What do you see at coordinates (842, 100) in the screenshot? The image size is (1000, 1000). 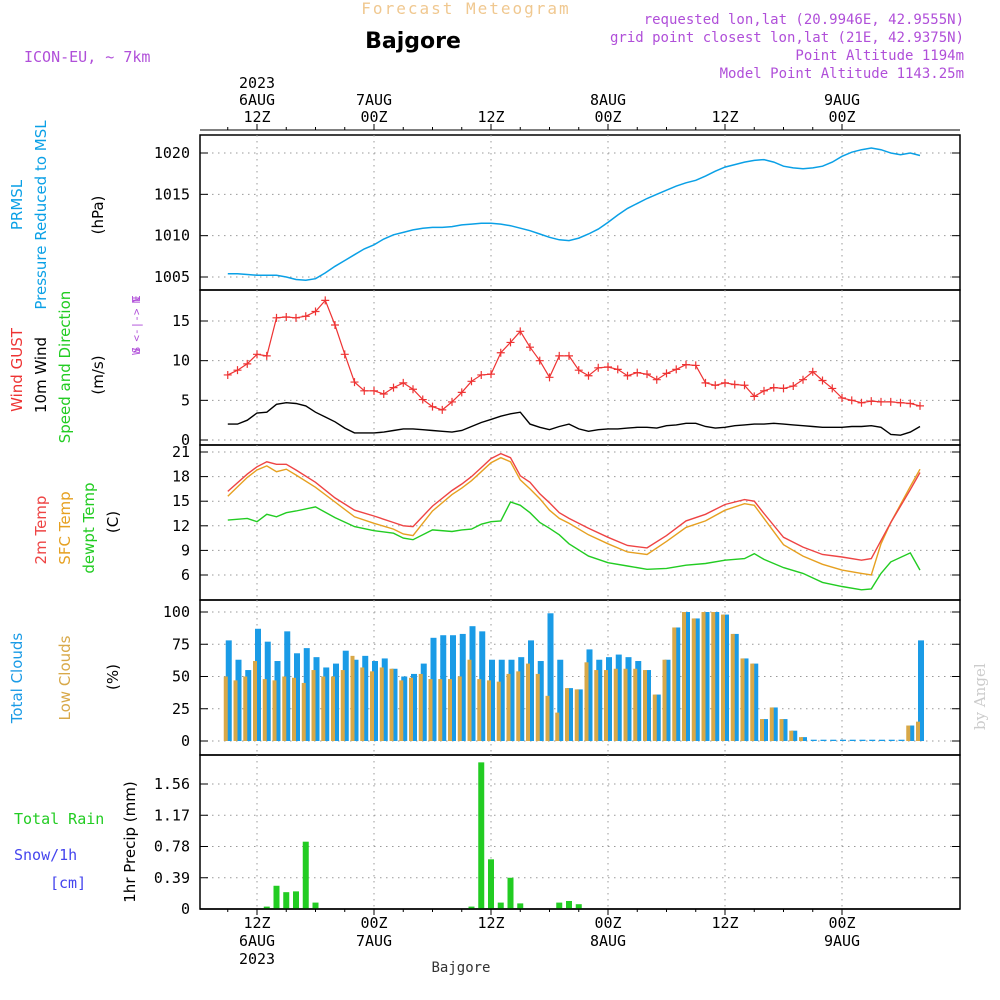 I see `top-time-label: 9AUG` at bounding box center [842, 100].